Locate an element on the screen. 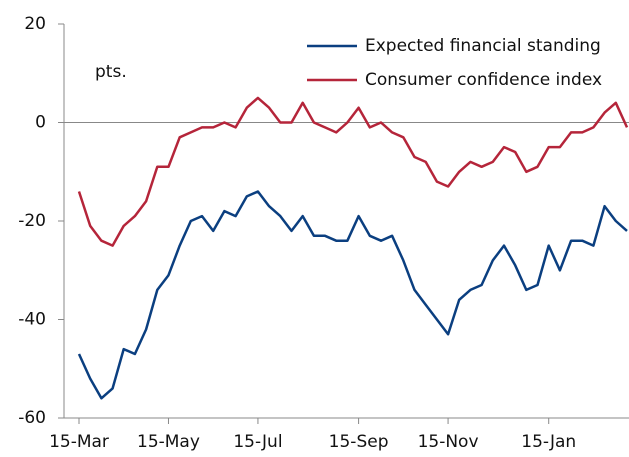  legend-label: Consumer confidence index is located at coordinates (483, 80).